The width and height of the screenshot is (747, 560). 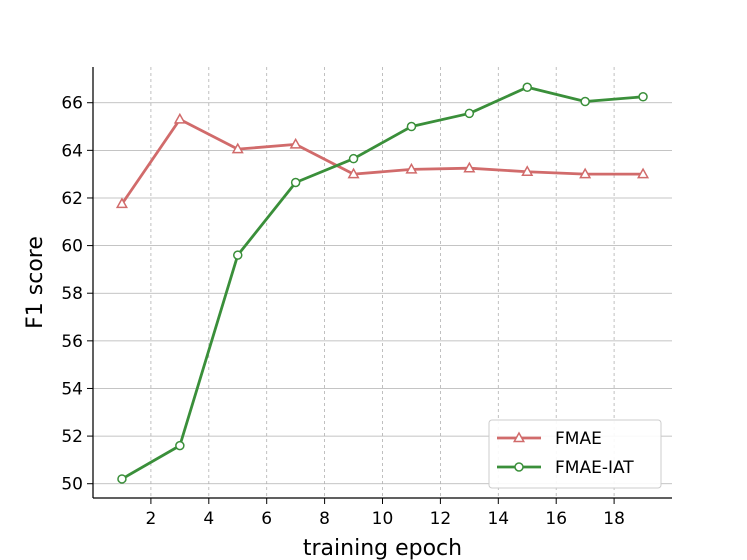 What do you see at coordinates (441, 519) in the screenshot?
I see `x-tick-label: 12` at bounding box center [441, 519].